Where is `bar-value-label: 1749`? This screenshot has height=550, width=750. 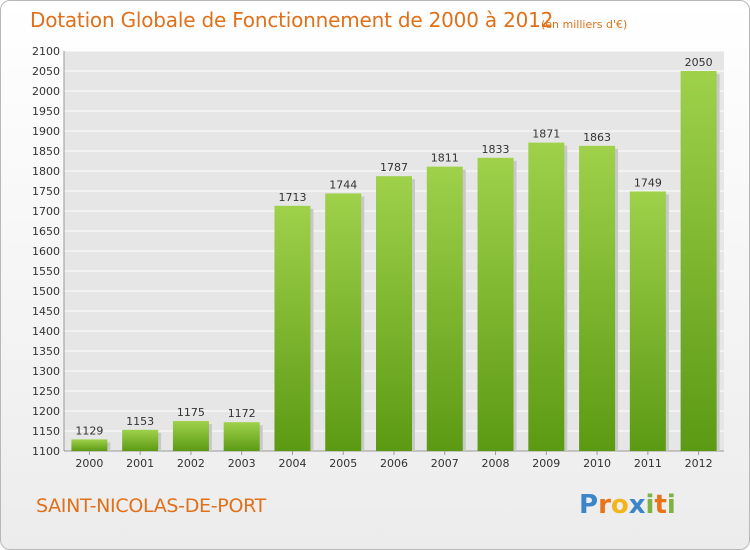
bar-value-label: 1749 is located at coordinates (648, 182).